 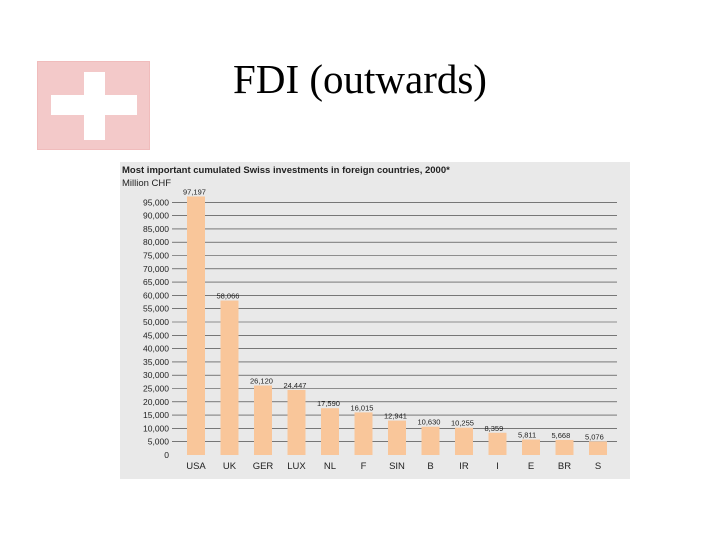 I want to click on x-tick-label: BR, so click(x=564, y=466).